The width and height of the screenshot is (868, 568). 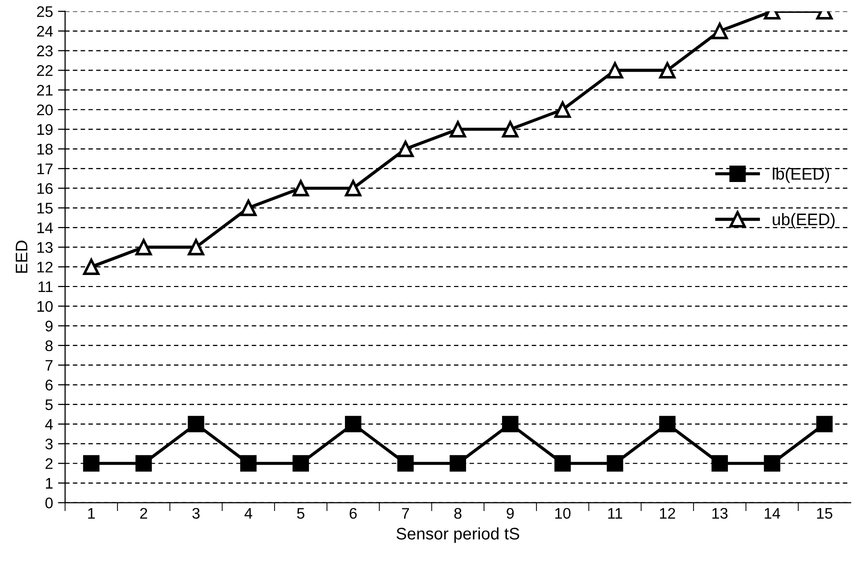 I want to click on legend-label: ub(EED), so click(x=803, y=221).